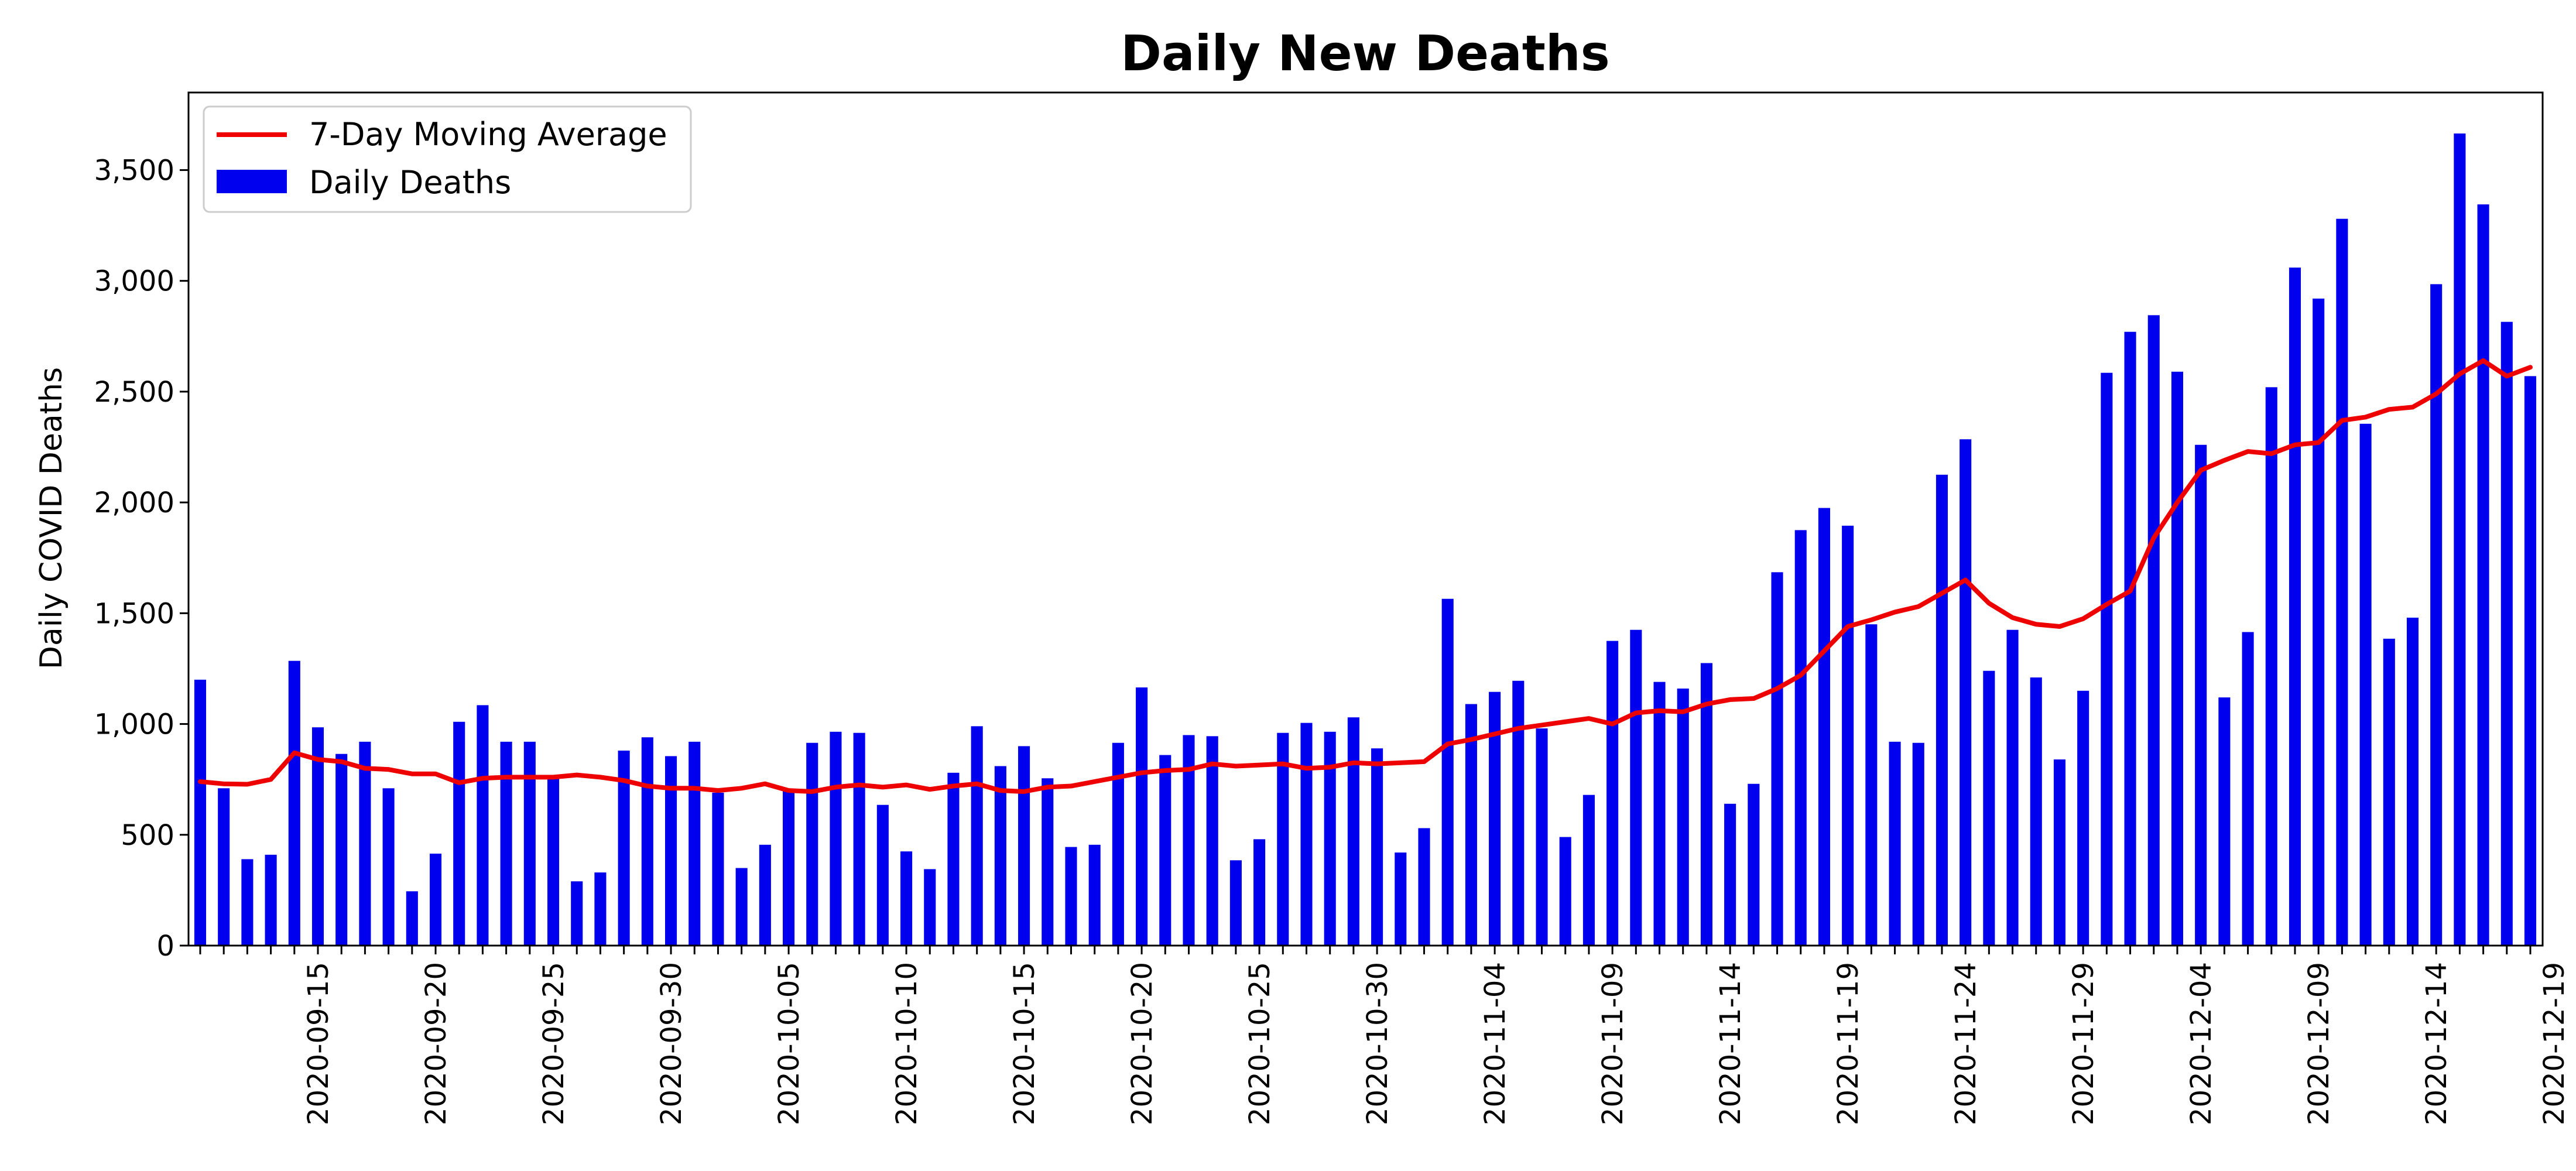 The height and width of the screenshot is (1171, 2576). What do you see at coordinates (436, 1043) in the screenshot?
I see `x-tick-label: 2020-09-20` at bounding box center [436, 1043].